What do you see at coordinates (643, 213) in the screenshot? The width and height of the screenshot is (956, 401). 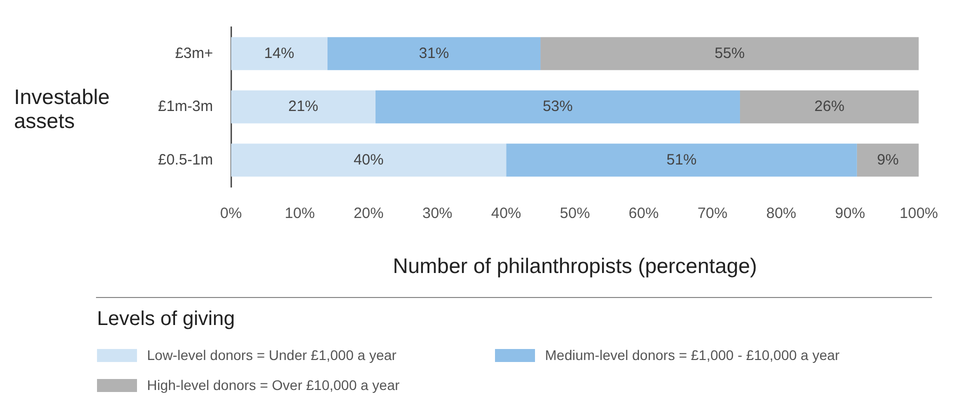 I see `x-tick-label: 60%` at bounding box center [643, 213].